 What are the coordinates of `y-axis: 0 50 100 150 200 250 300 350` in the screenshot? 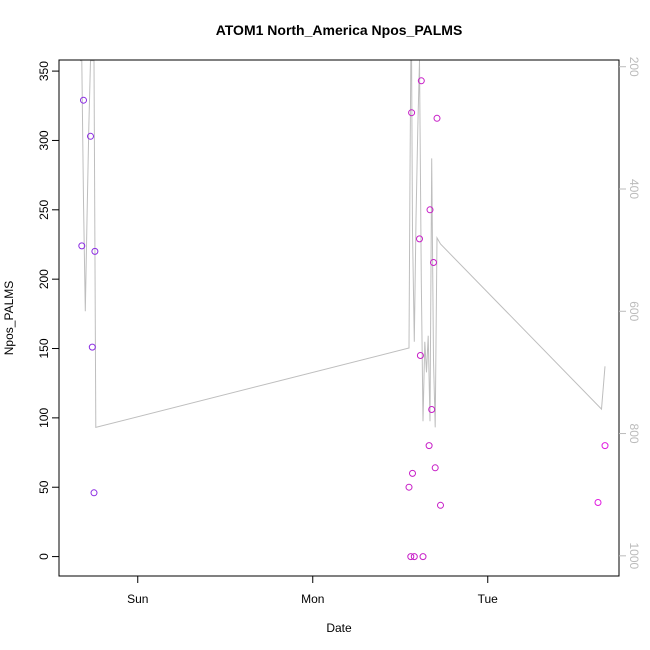 It's located at (48, 310).